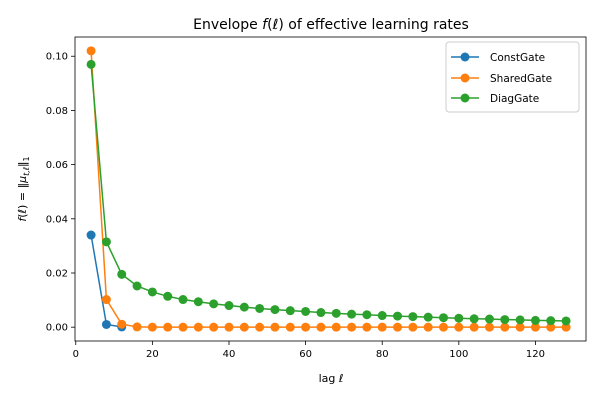  I want to click on x-tick-label: 60, so click(305, 354).